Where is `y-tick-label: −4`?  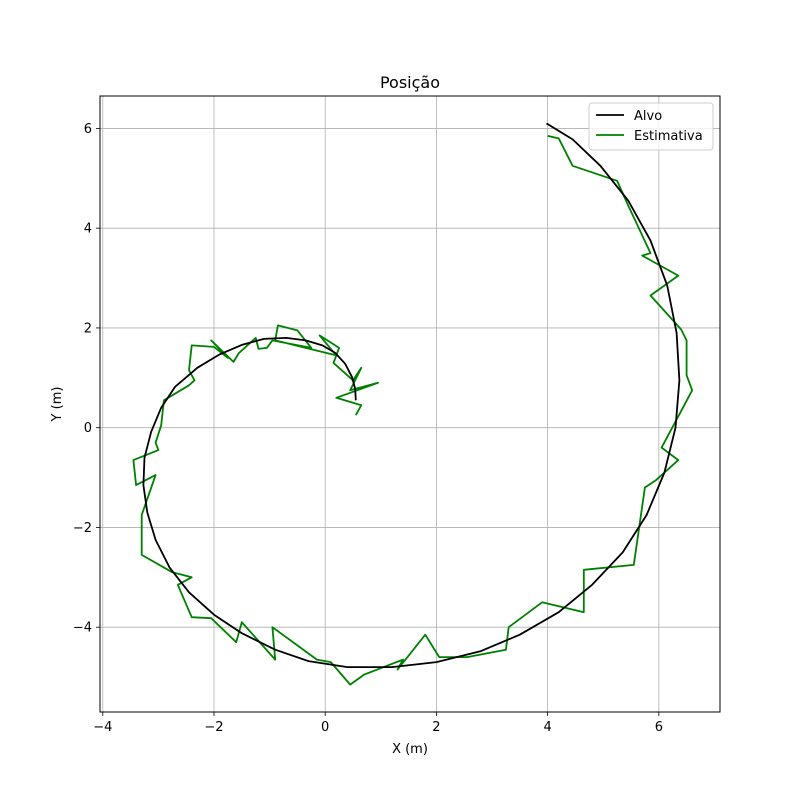
y-tick-label: −4 is located at coordinates (82, 628).